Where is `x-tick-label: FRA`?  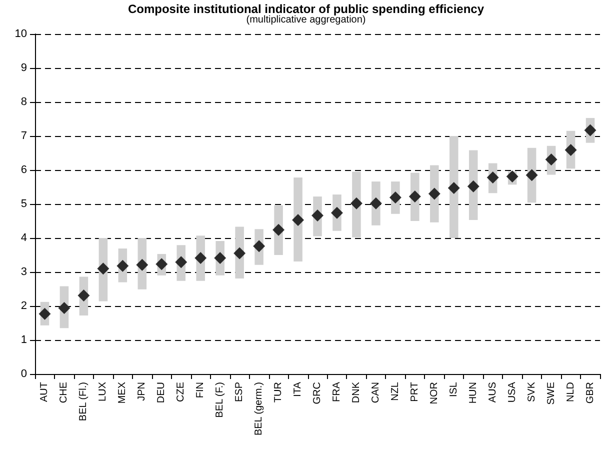
x-tick-label: FRA is located at coordinates (336, 392).